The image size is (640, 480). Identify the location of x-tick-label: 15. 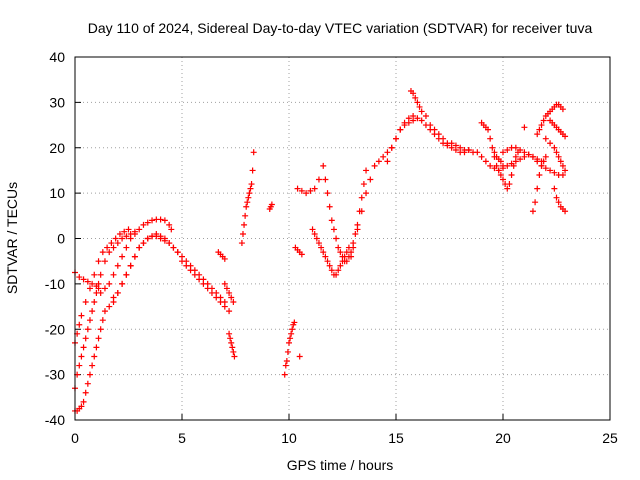
(396, 438).